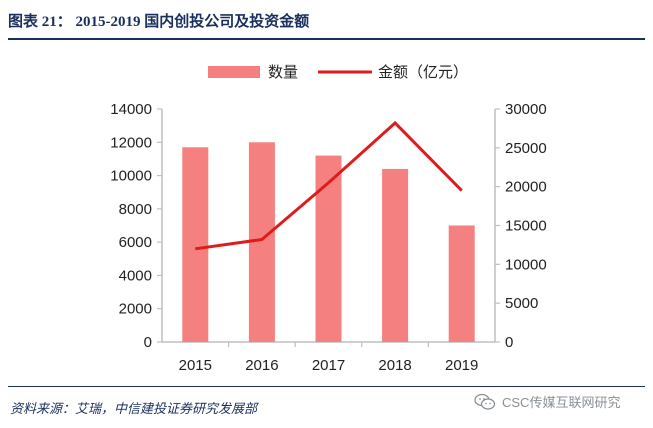  What do you see at coordinates (134, 408) in the screenshot?
I see `source-note: 资料来源：艾瑞，中信建投证券研究发展部` at bounding box center [134, 408].